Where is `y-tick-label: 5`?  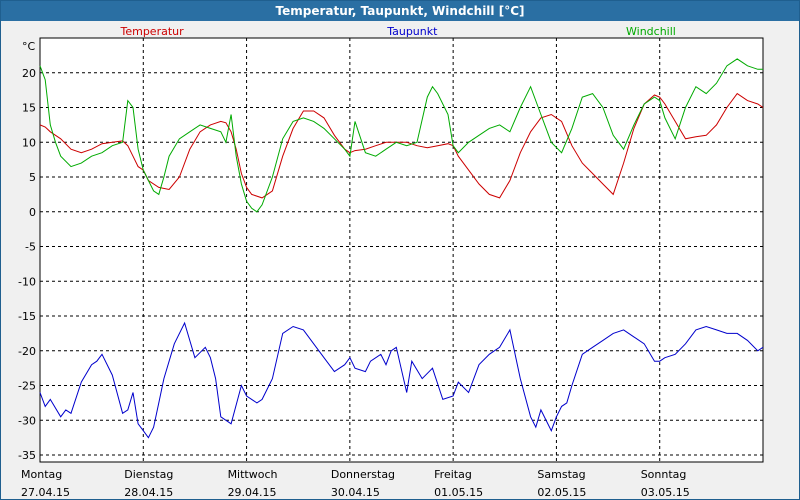
y-tick-label: 5 is located at coordinates (32, 177).